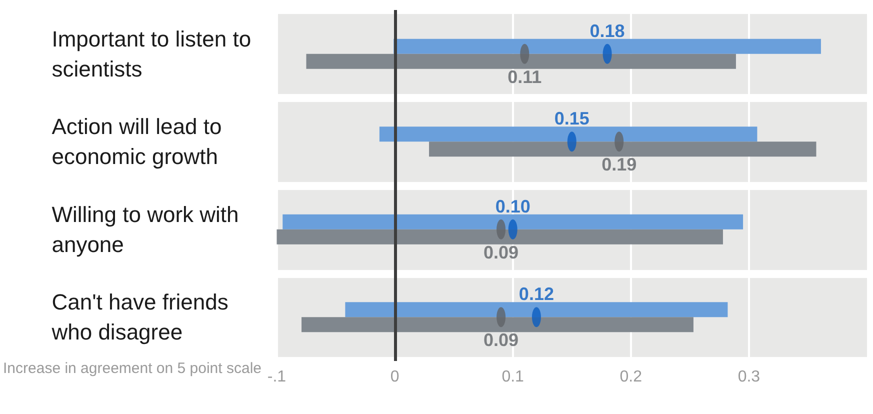 This screenshot has height=414, width=873. What do you see at coordinates (536, 294) in the screenshot?
I see `data-label: 0.12` at bounding box center [536, 294].